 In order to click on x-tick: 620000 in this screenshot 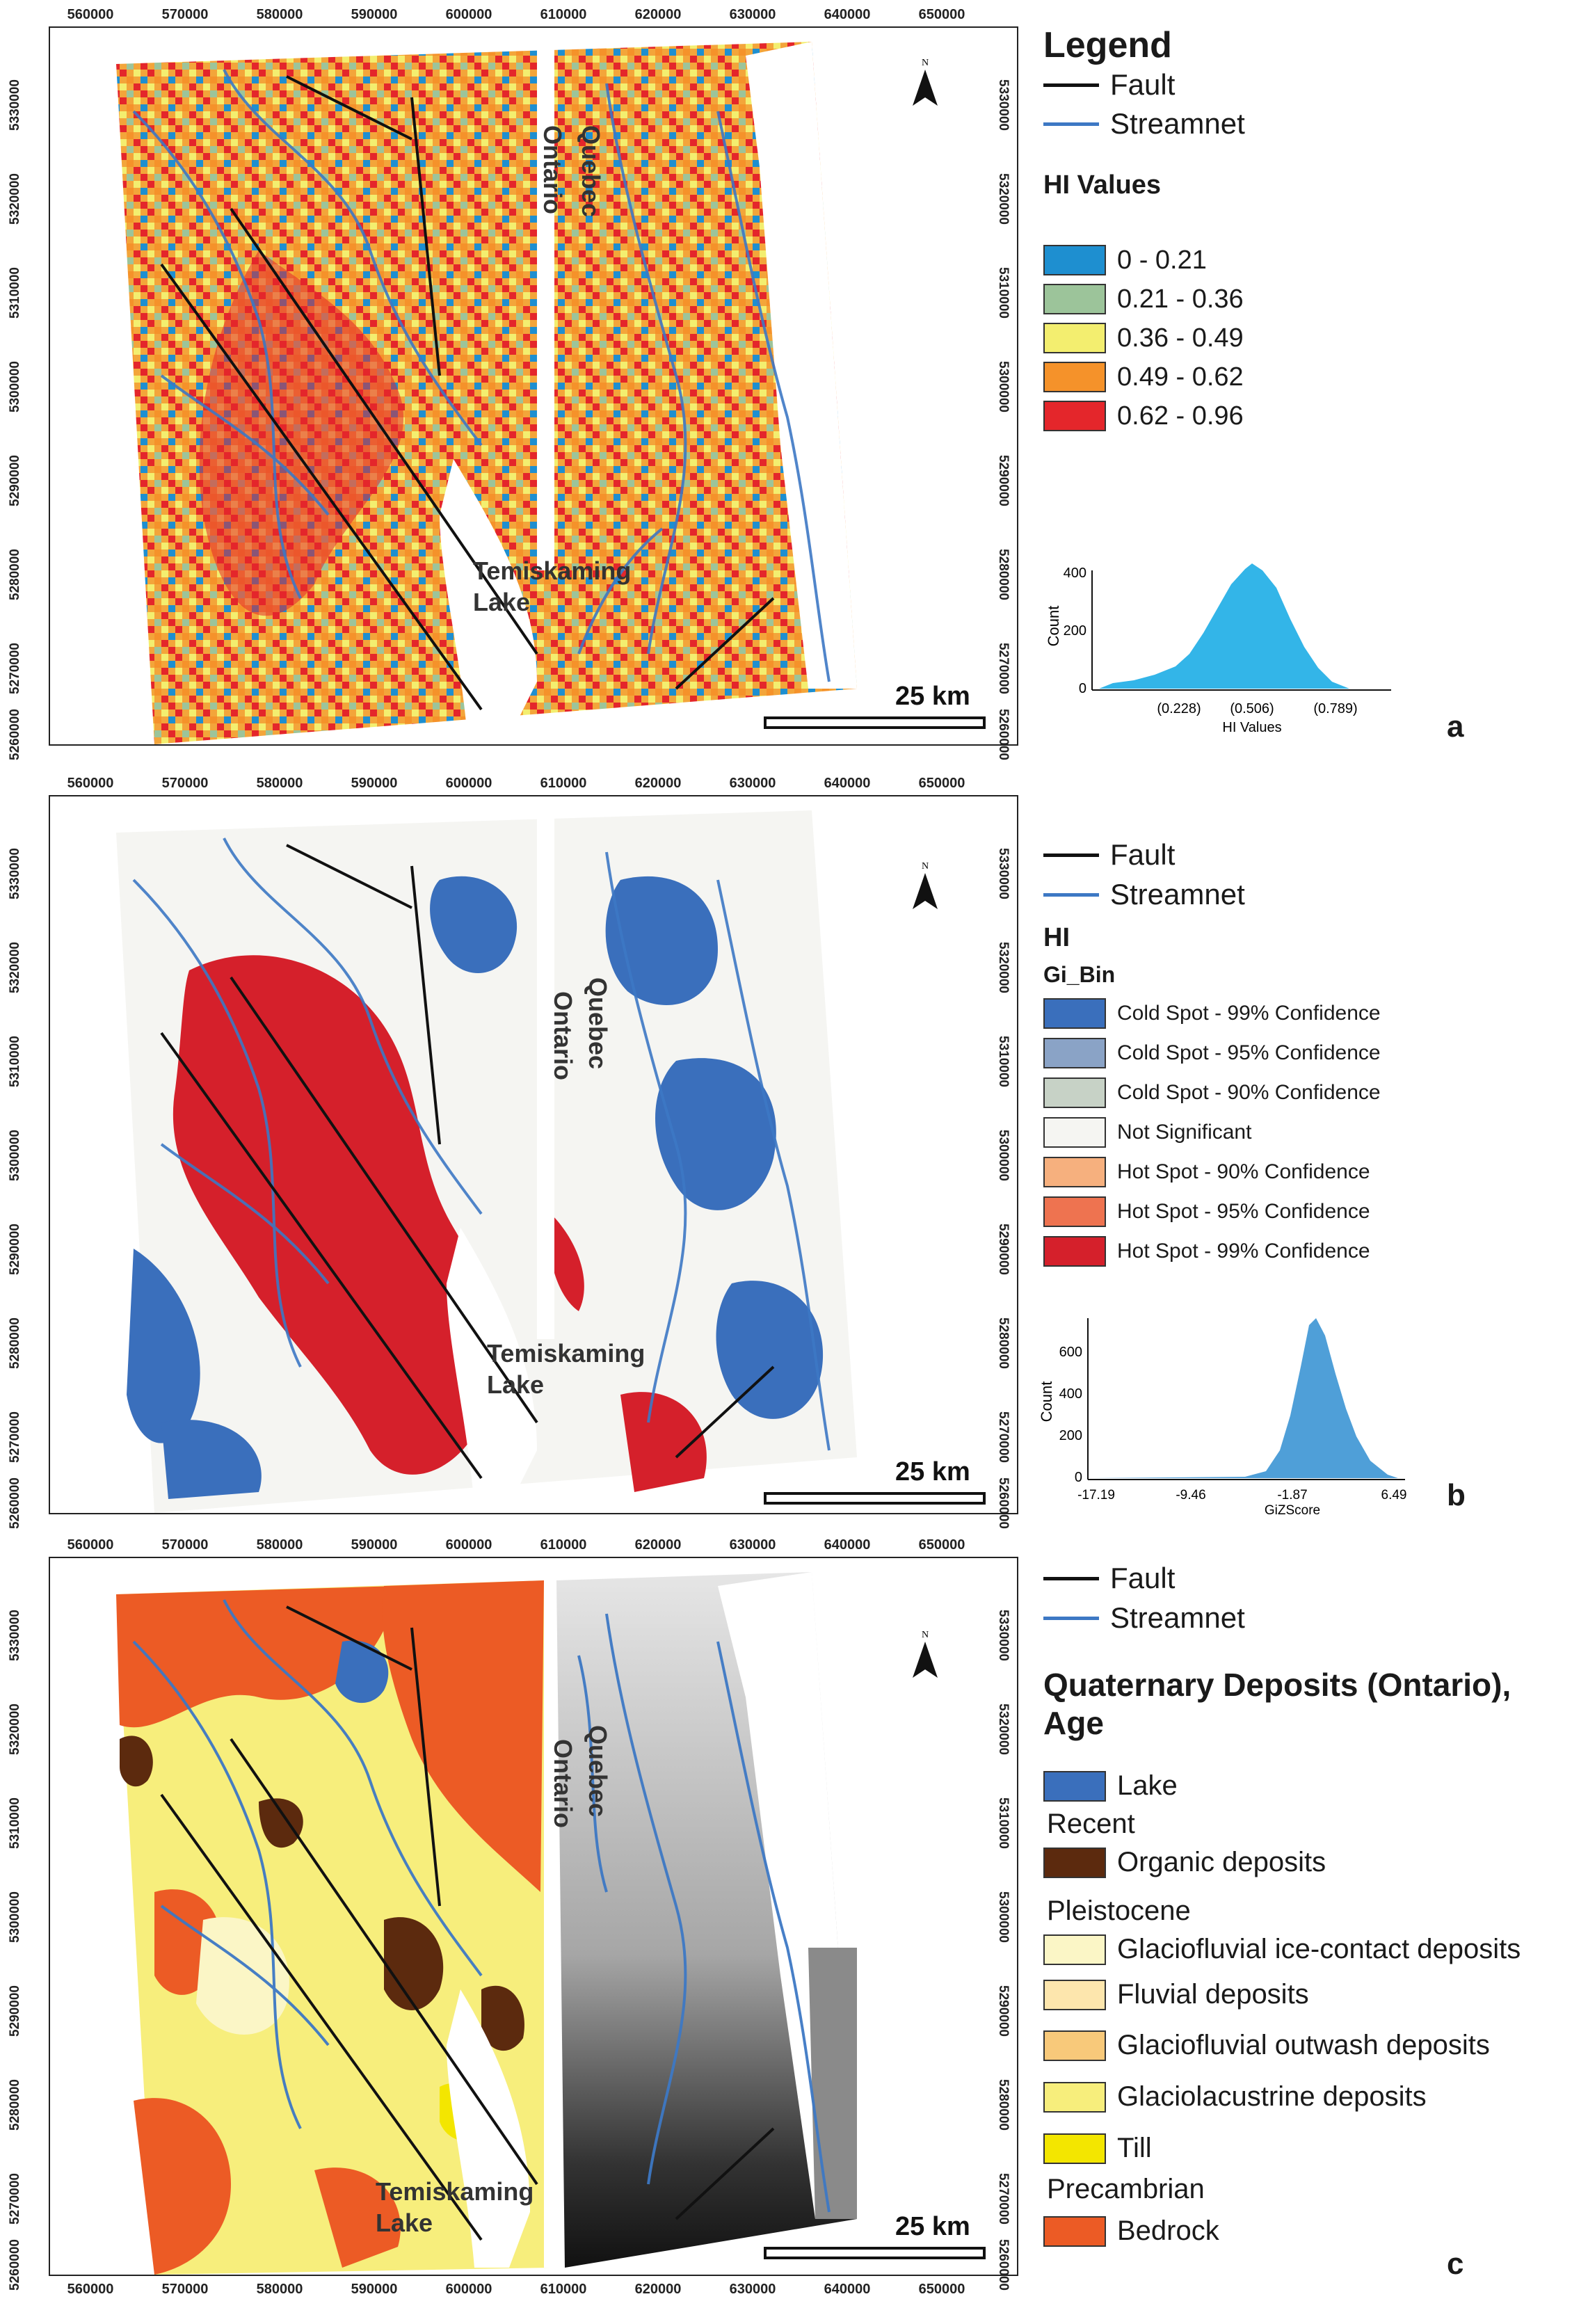, I will do `click(658, 783)`.